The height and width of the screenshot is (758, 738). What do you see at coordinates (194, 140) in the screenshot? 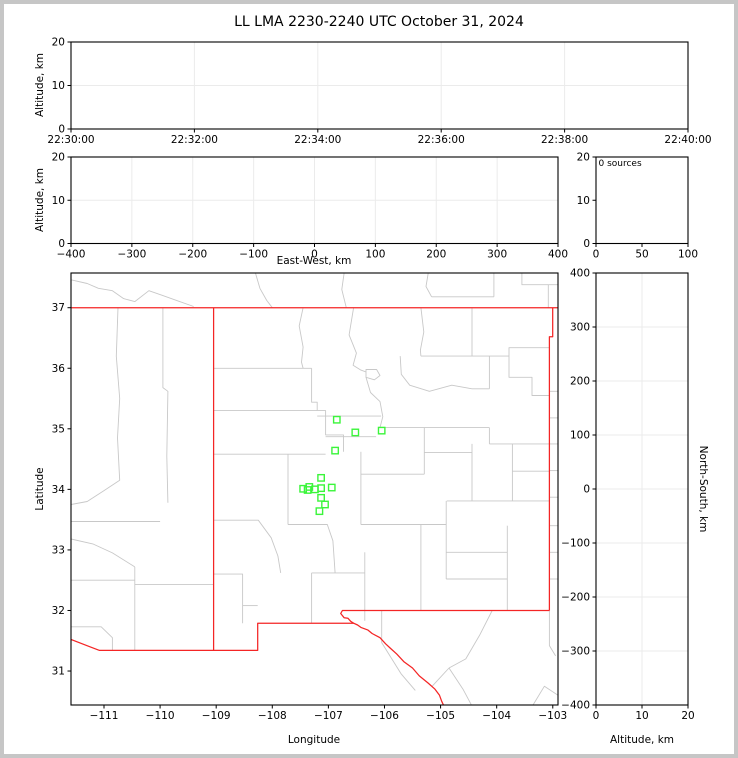
I see `x-tick-label: 22:32:00` at bounding box center [194, 140].